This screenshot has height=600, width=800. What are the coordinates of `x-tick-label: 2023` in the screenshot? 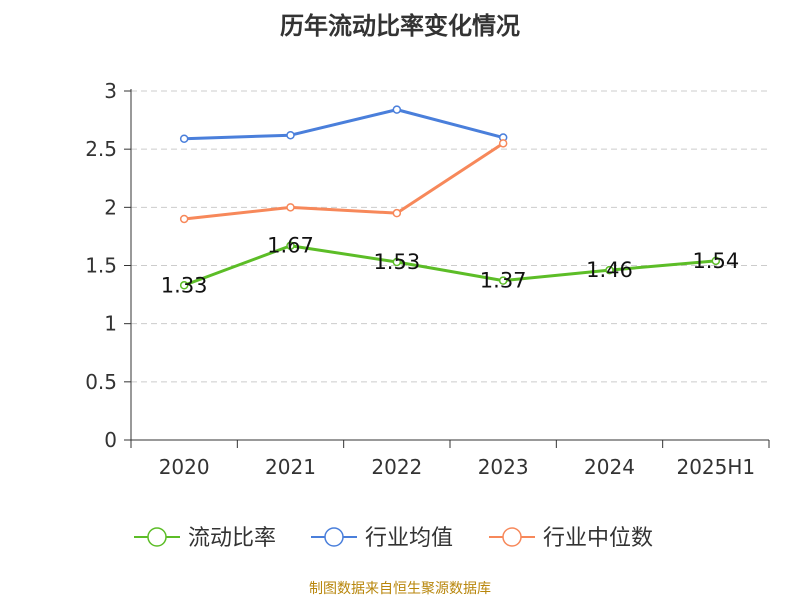 It's located at (503, 467).